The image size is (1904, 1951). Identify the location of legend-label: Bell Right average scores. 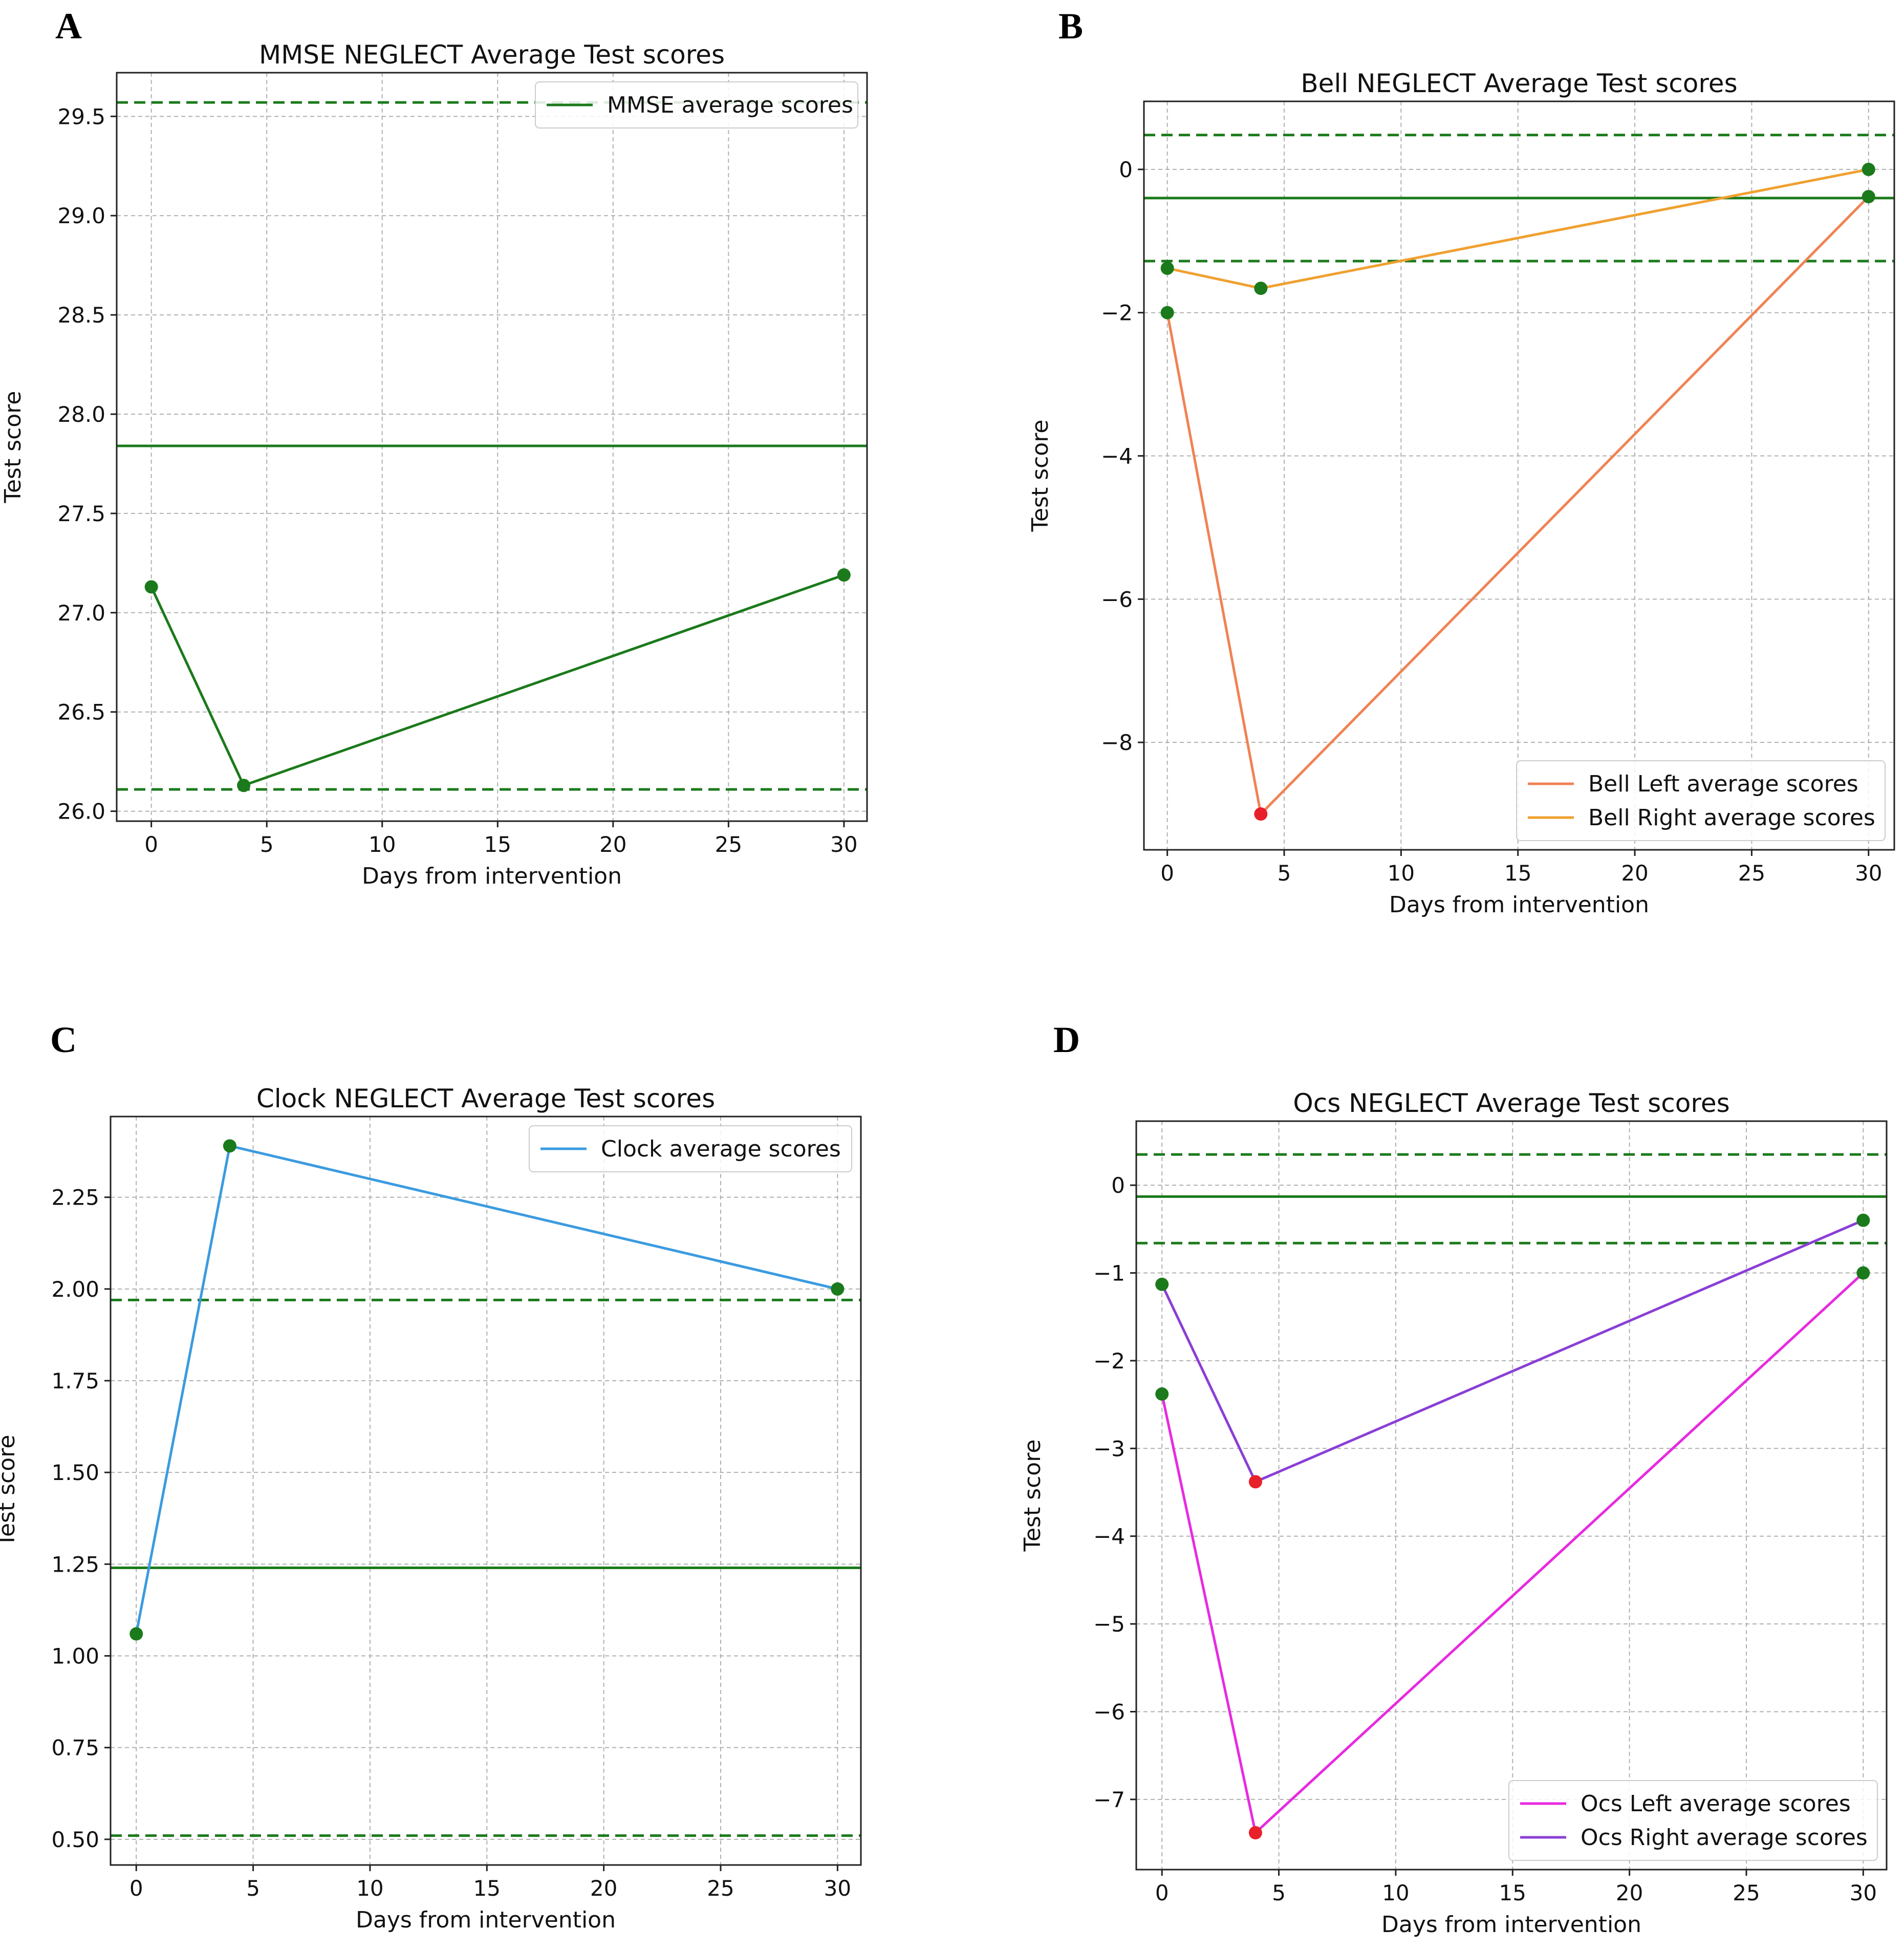
(1731, 818).